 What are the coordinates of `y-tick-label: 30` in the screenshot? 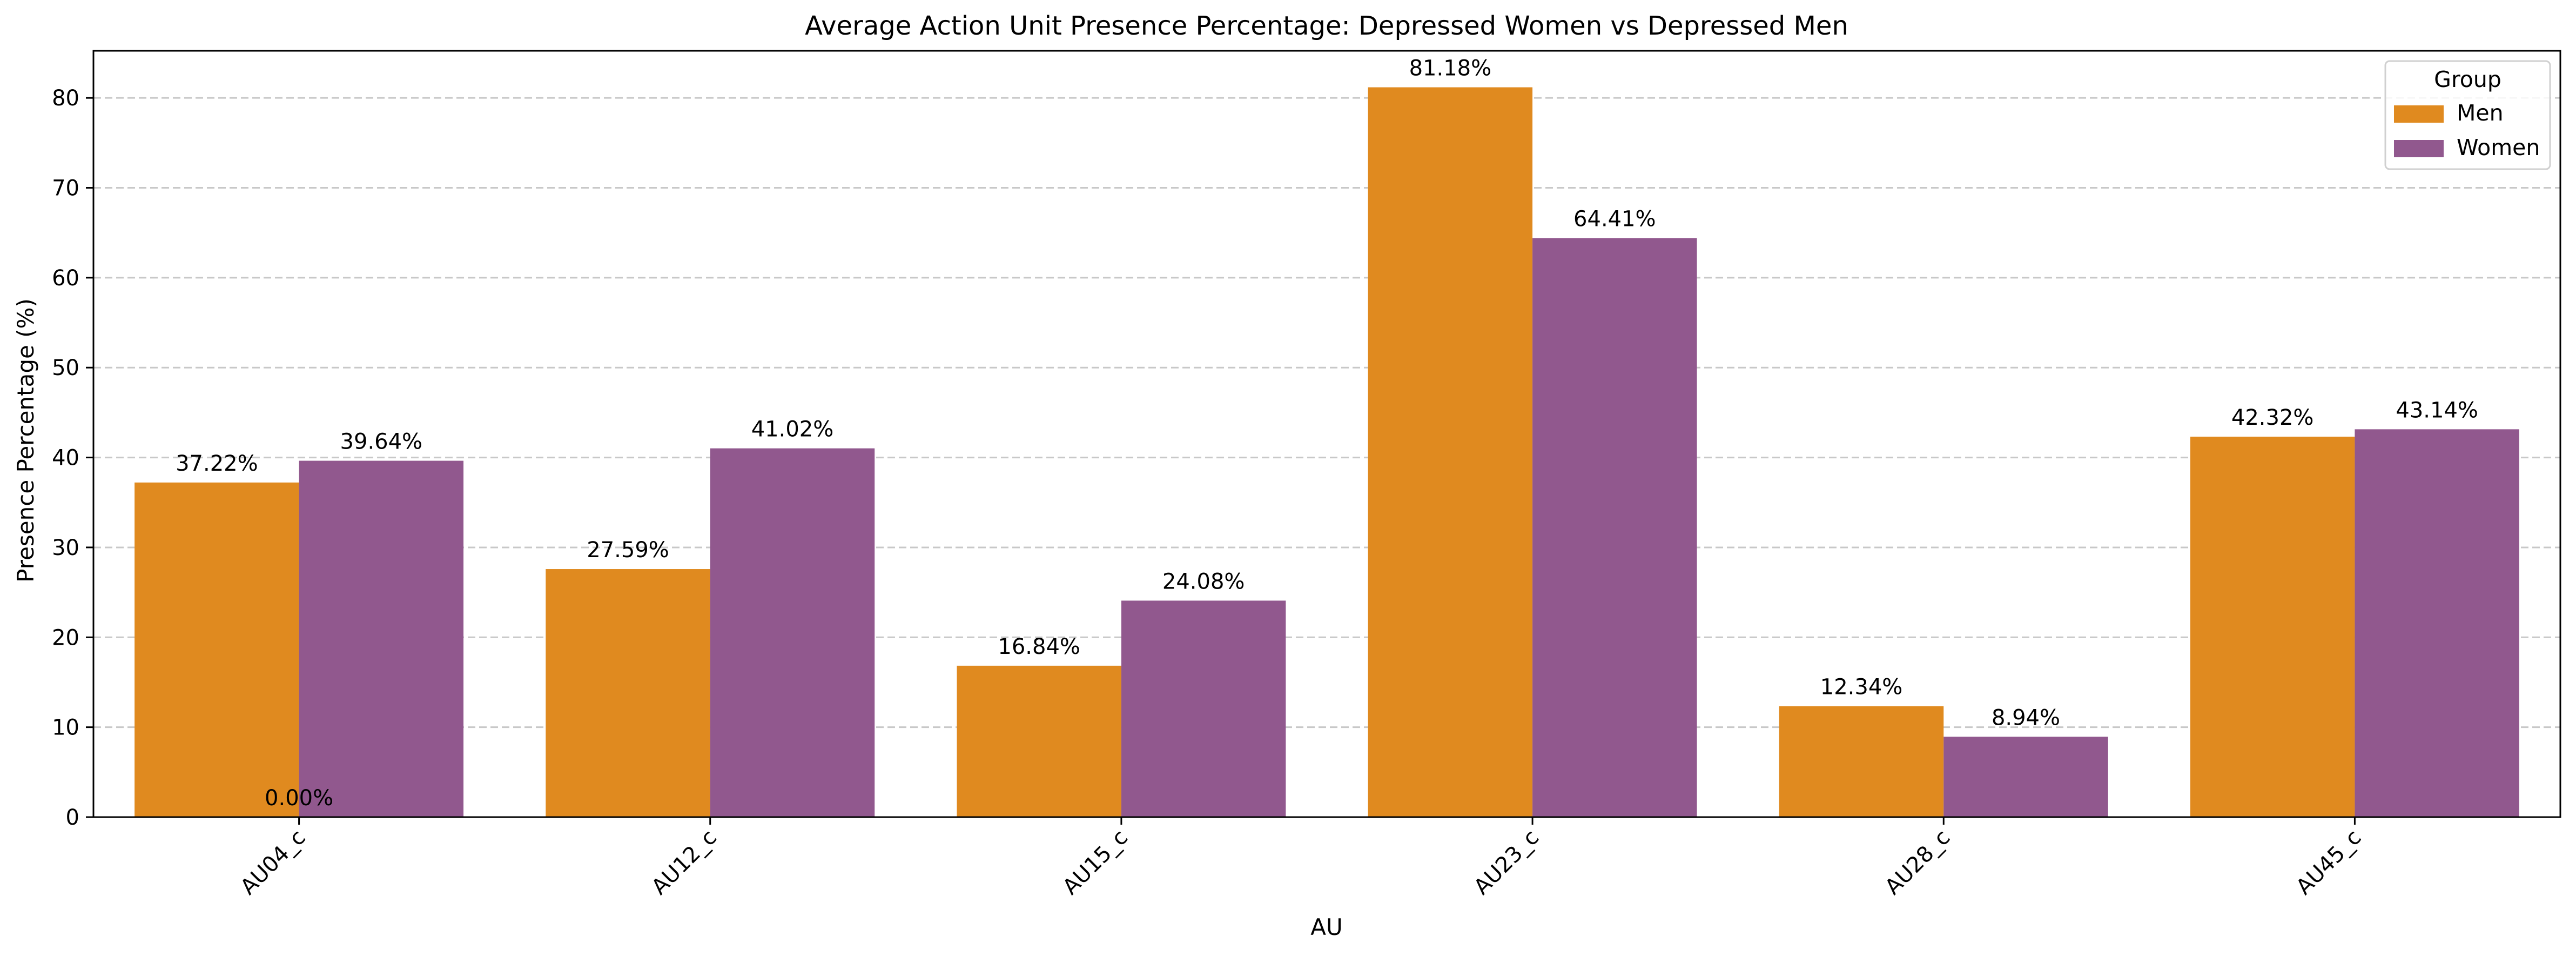 It's located at (65, 548).